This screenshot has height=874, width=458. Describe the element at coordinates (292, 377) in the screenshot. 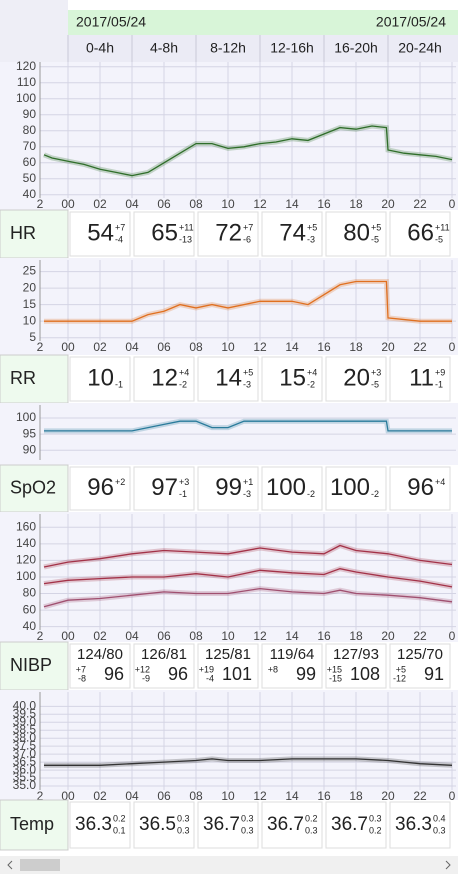

I see `summary-value: 15` at that location.